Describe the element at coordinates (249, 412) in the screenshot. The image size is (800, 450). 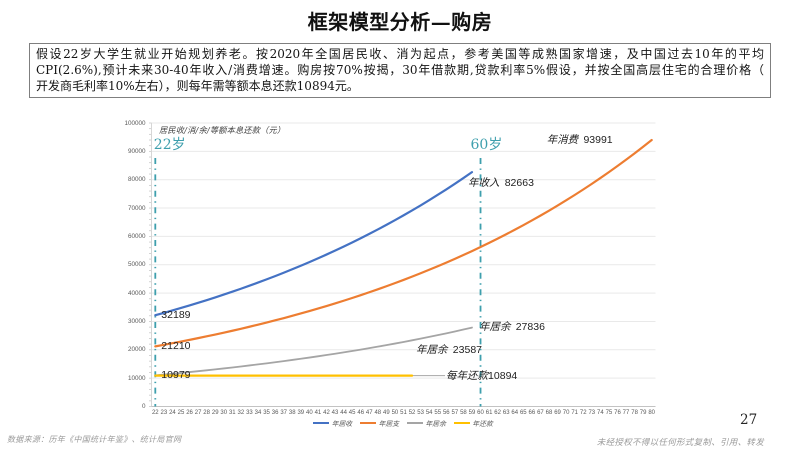
I see `x-tick-label: 33` at that location.